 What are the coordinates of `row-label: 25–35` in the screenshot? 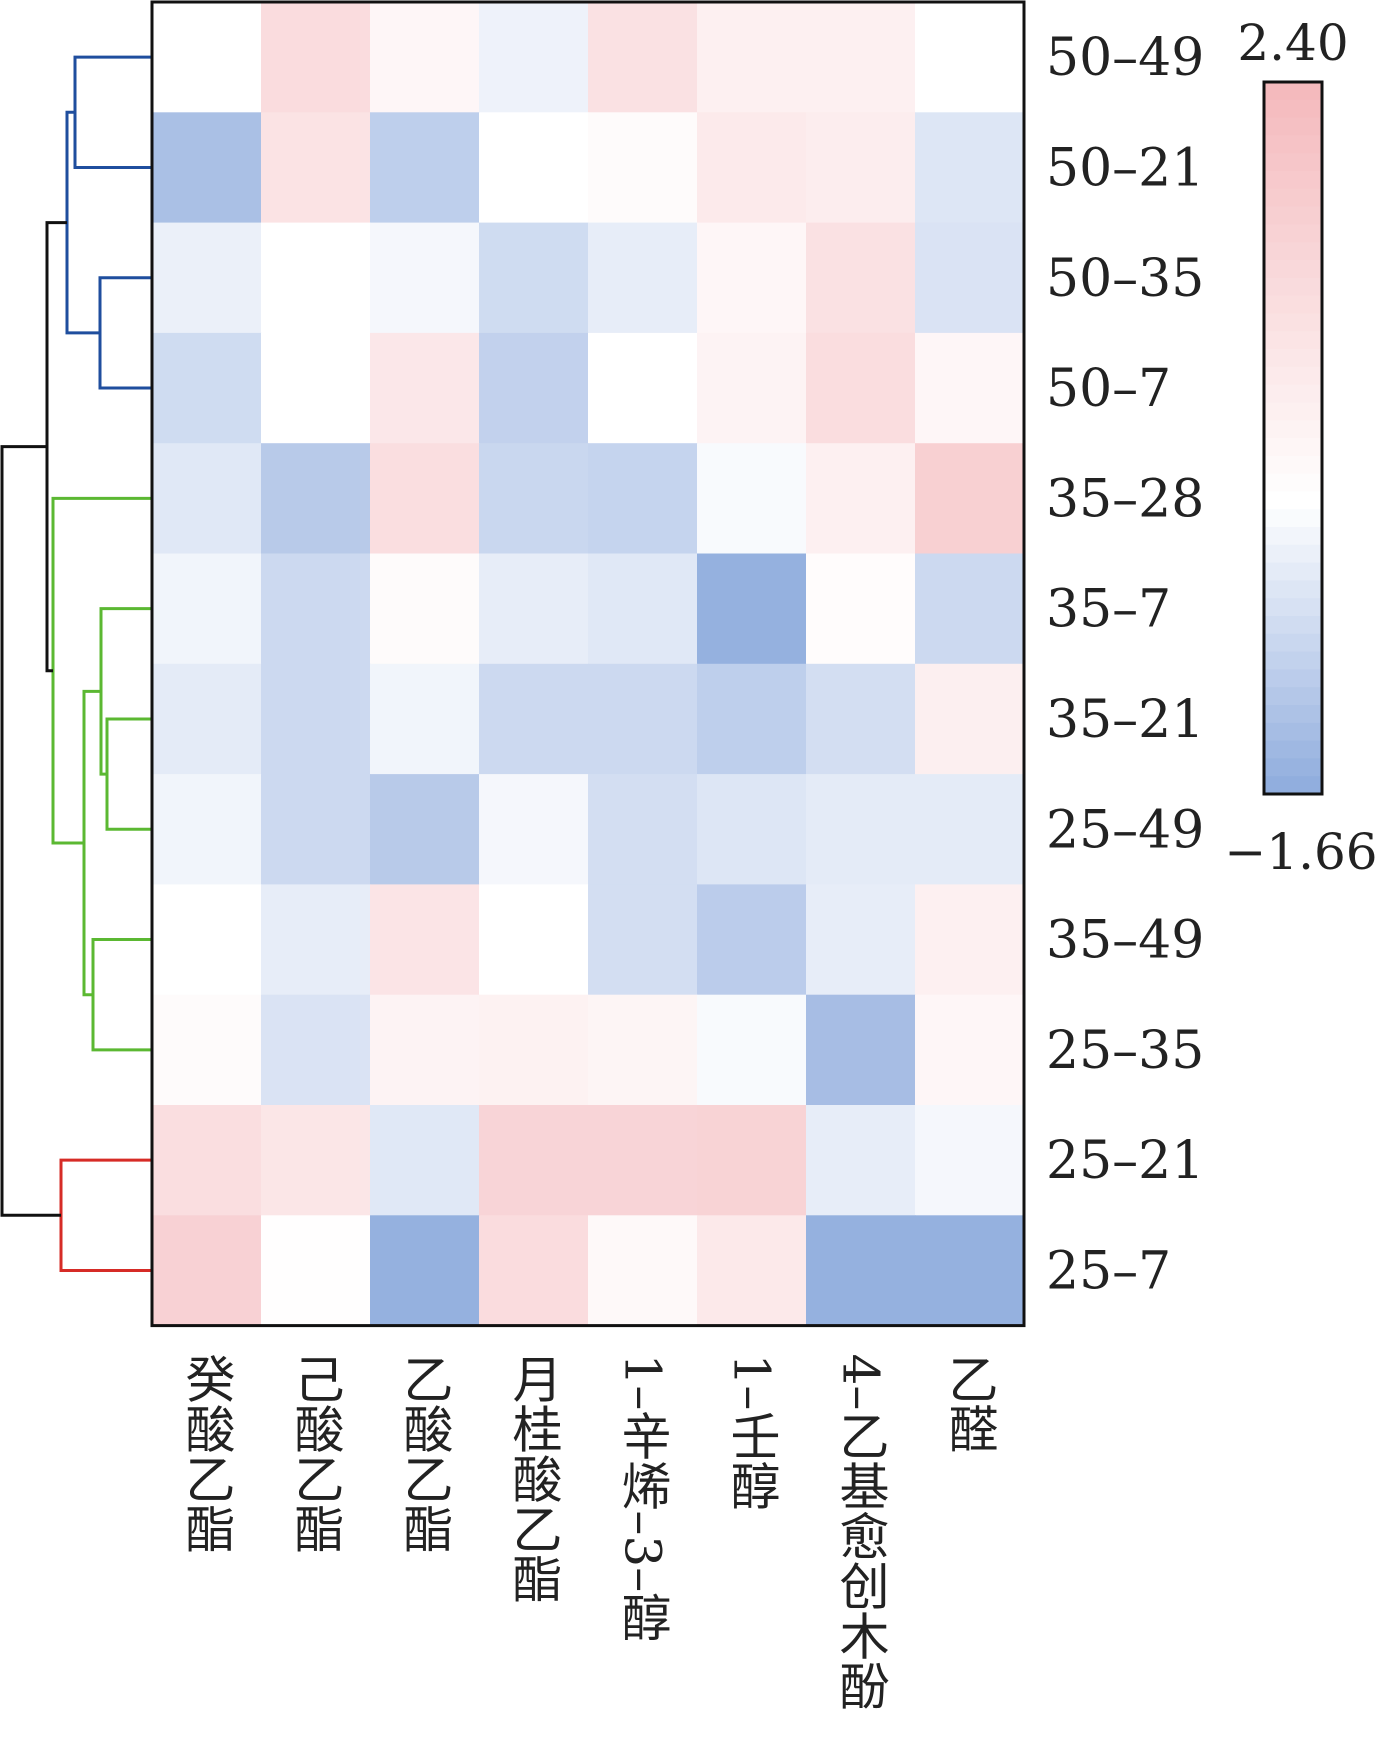 It's located at (1125, 1051).